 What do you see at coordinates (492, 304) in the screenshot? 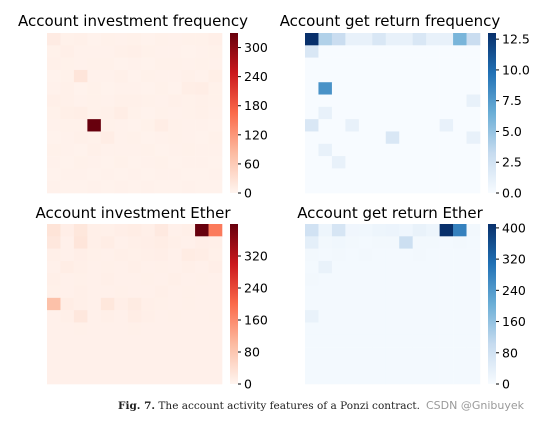
I see `colorbar` at bounding box center [492, 304].